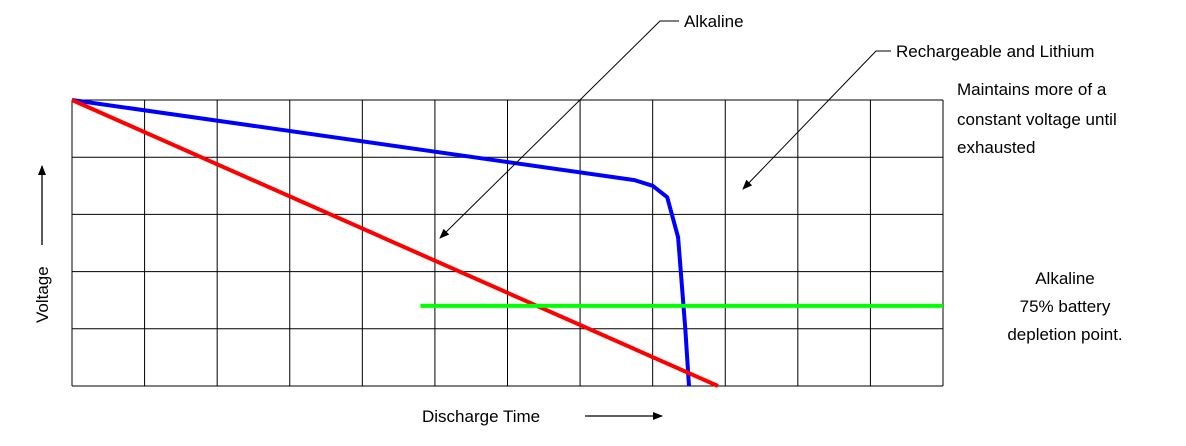  Describe the element at coordinates (995, 51) in the screenshot. I see `annotation-rechargeable: Rechargeable and Lithium` at that location.